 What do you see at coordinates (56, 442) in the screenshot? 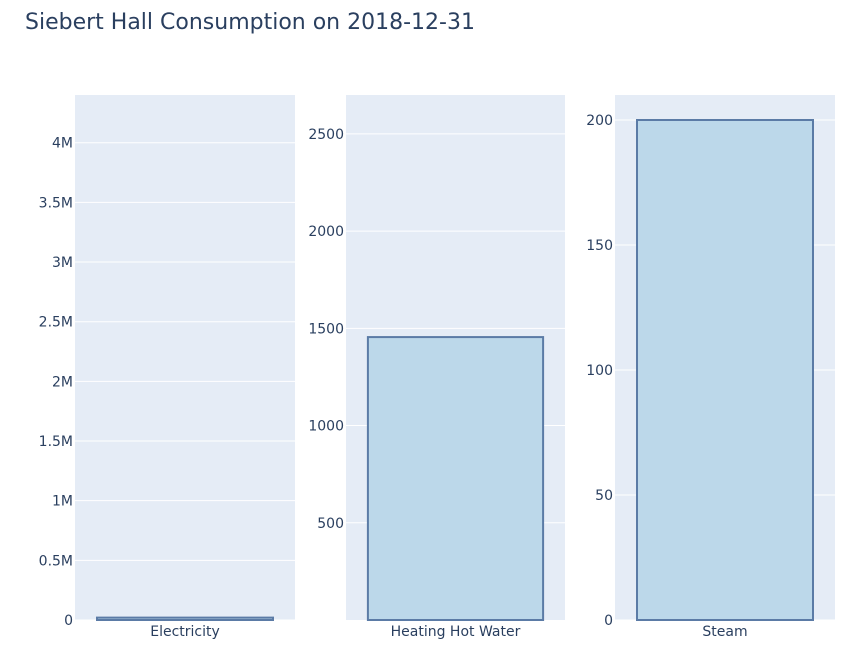
I see `y-tick-label: 1.5M` at bounding box center [56, 442].